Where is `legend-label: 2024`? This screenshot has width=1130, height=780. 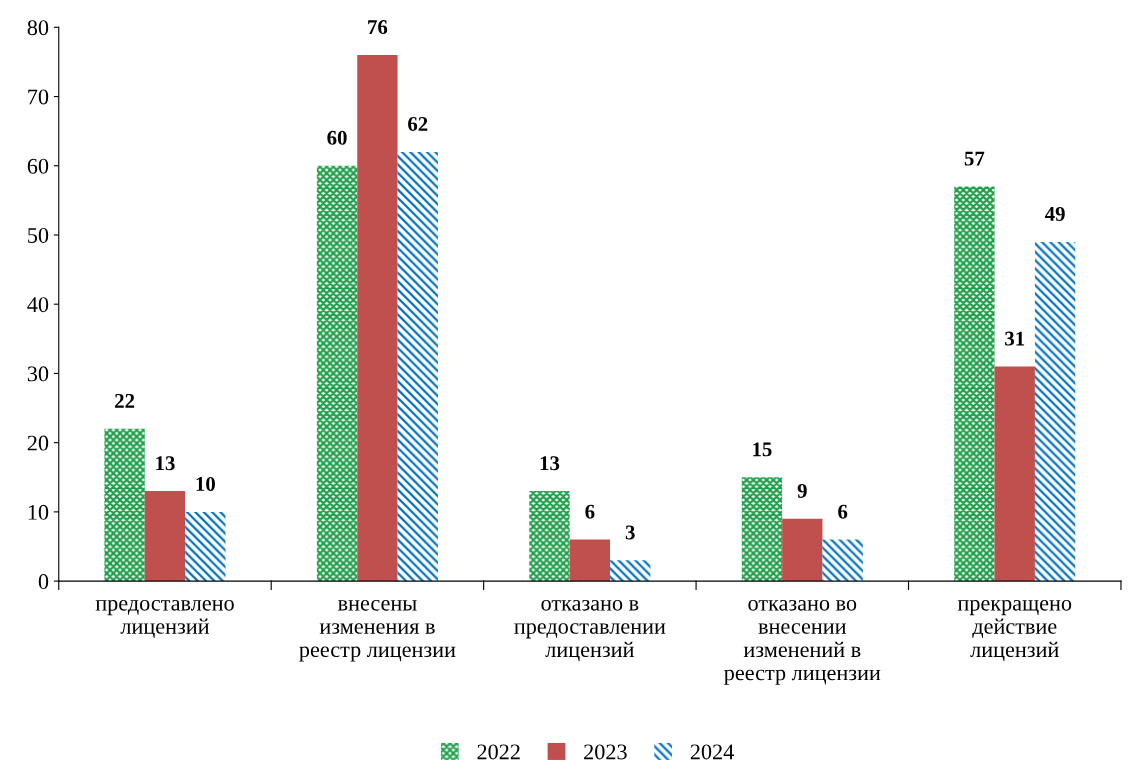
legend-label: 2024 is located at coordinates (712, 752).